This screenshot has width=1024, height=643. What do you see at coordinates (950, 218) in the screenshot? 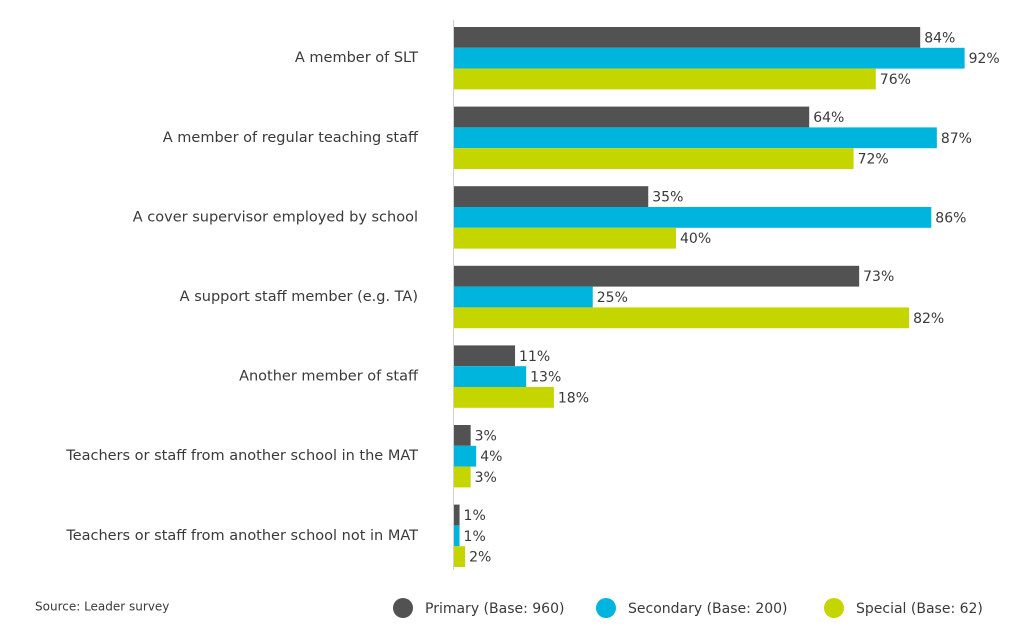
I see `value-label: 86%` at bounding box center [950, 218].